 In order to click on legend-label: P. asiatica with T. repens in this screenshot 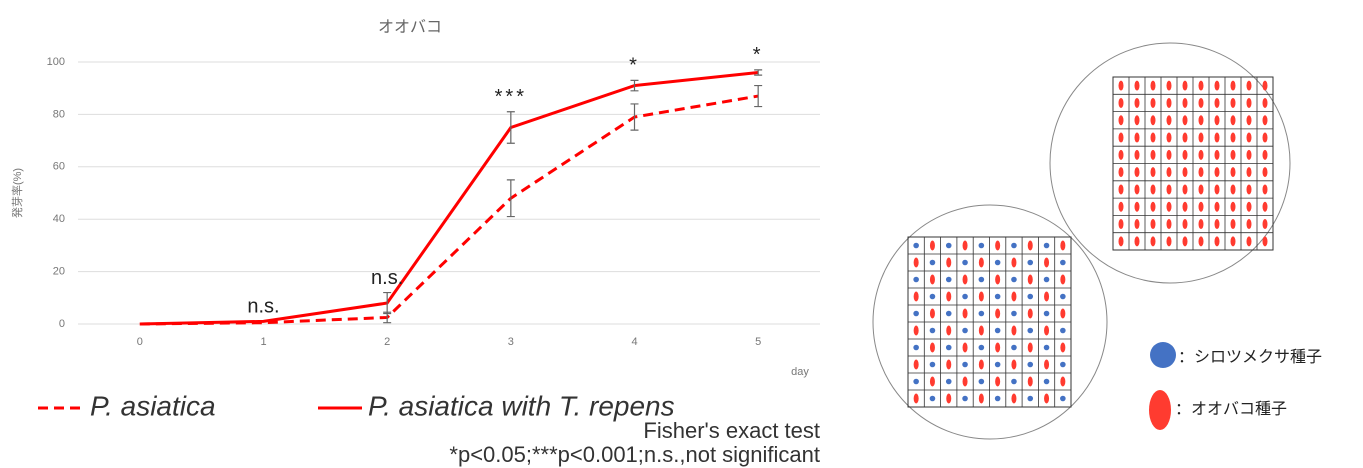, I will do `click(521, 405)`.